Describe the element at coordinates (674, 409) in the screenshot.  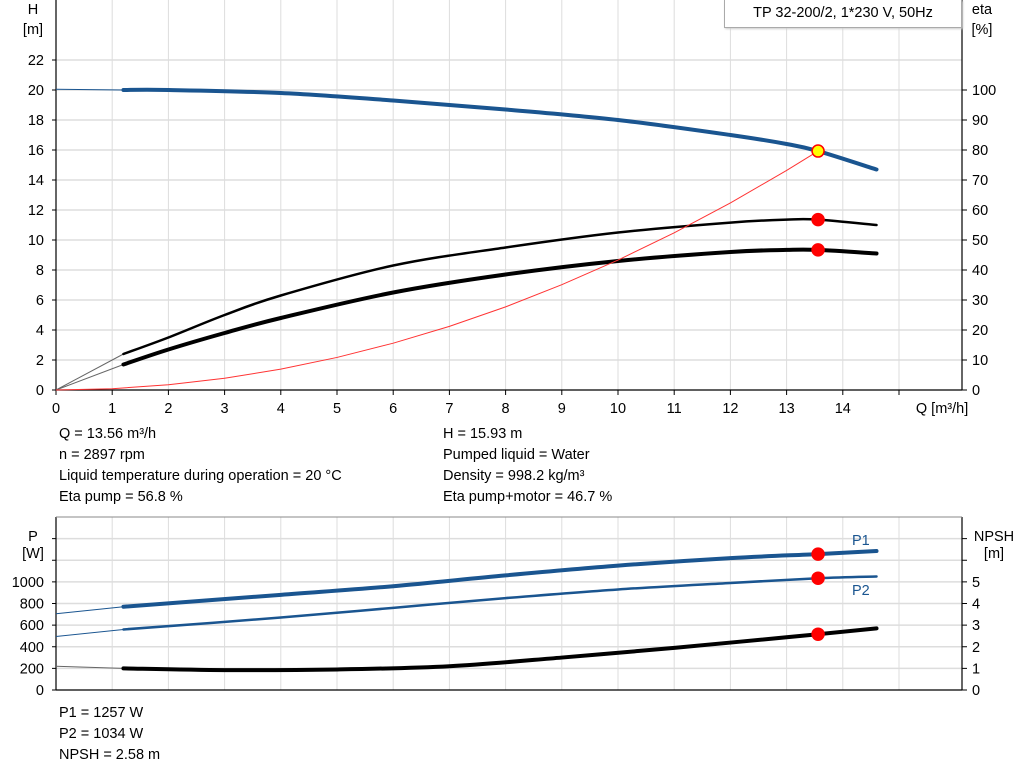
I see `x-tick-label: 11` at that location.